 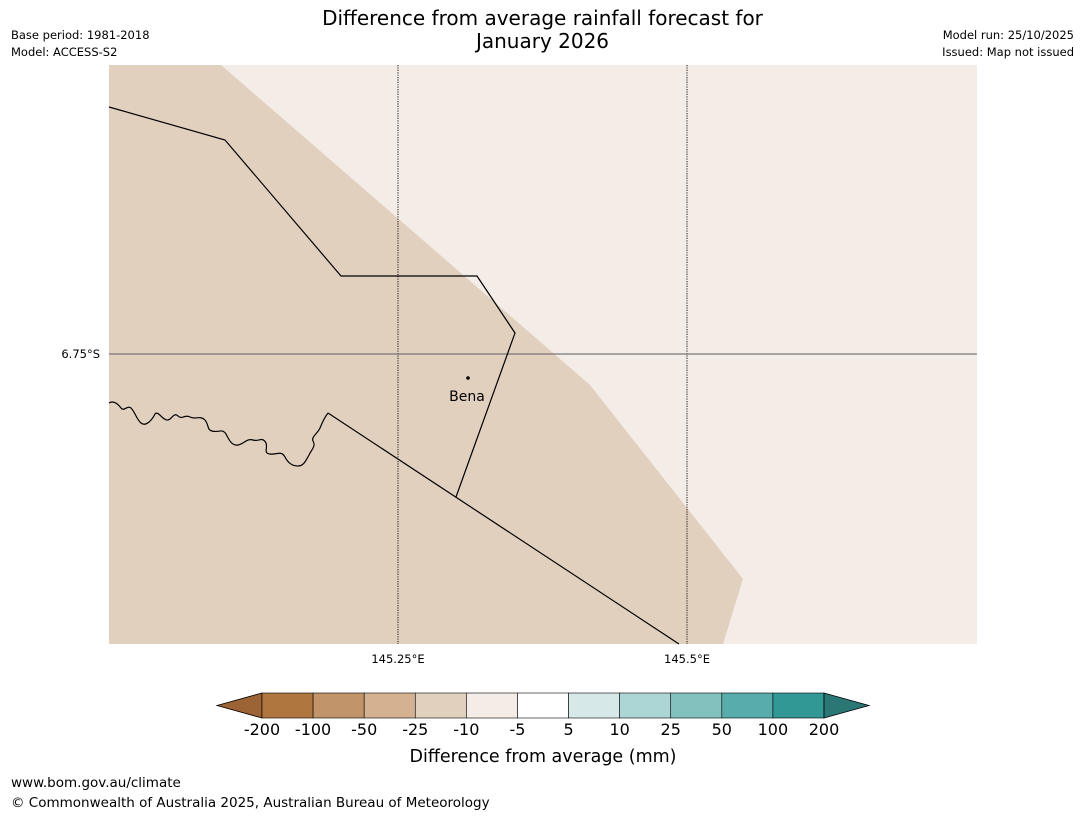 What do you see at coordinates (80, 354) in the screenshot?
I see `lat-tick-label: 6.75°S` at bounding box center [80, 354].